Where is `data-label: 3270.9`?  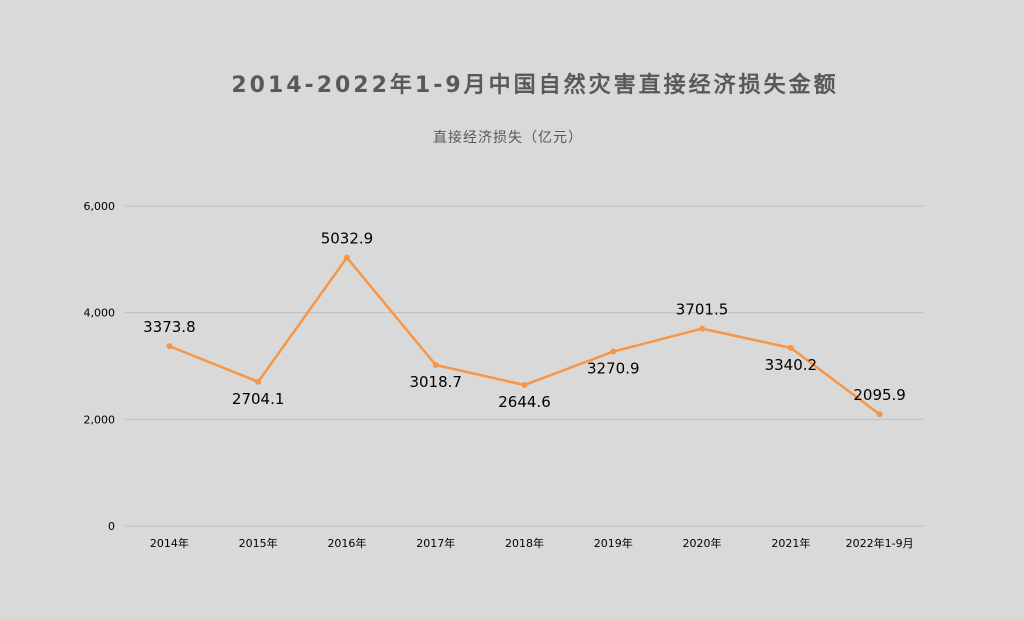 data-label: 3270.9 is located at coordinates (613, 369).